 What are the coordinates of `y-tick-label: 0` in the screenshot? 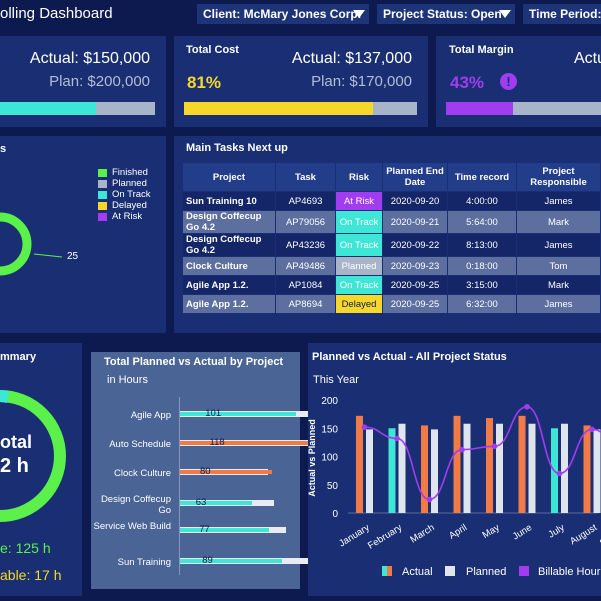 It's located at (335, 514).